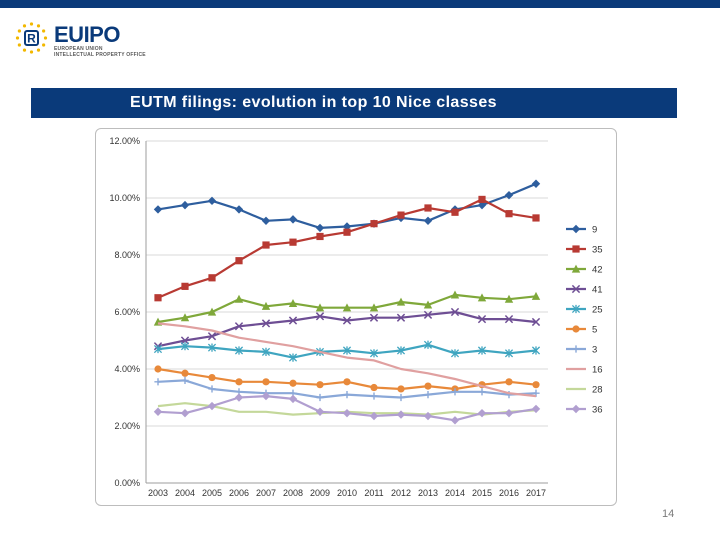 The image size is (720, 540). I want to click on legend-entry: 16, so click(584, 370).